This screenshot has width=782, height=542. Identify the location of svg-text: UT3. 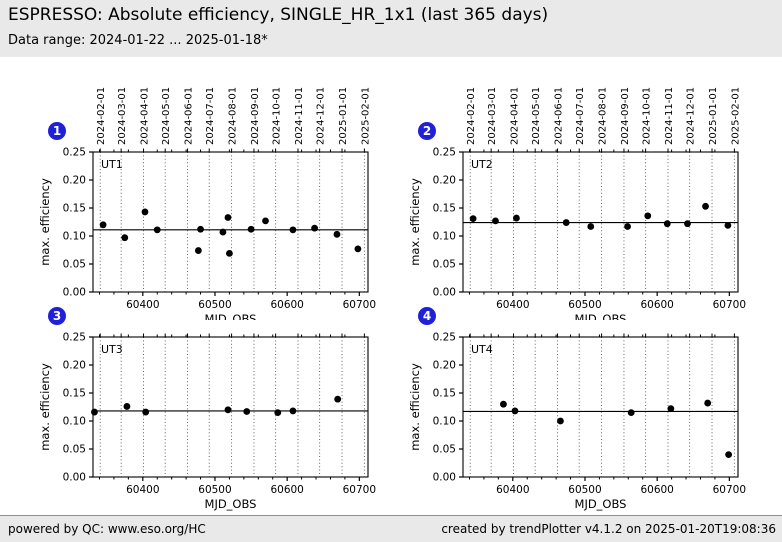
(112, 349).